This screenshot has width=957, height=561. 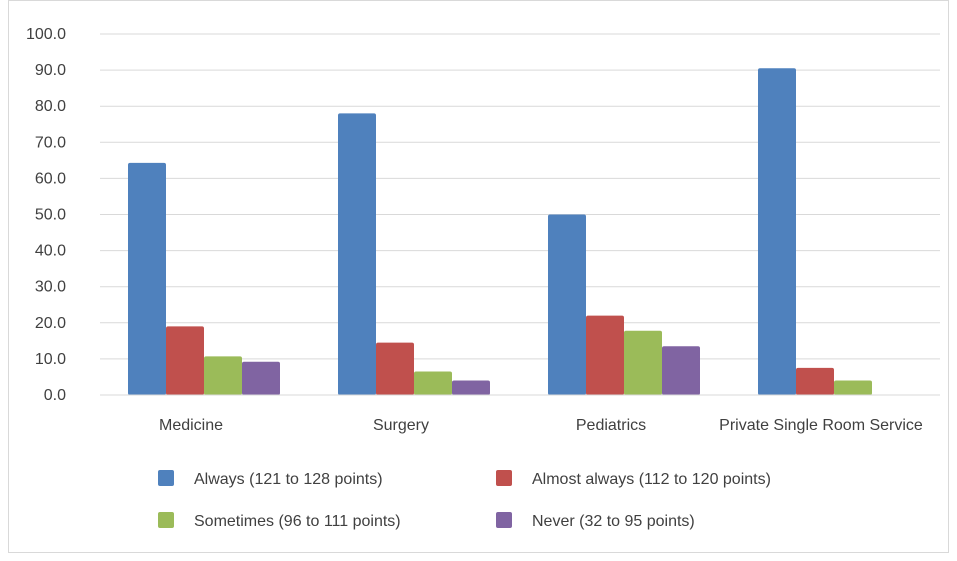 I want to click on y-tick-label: 50.0, so click(x=50, y=215).